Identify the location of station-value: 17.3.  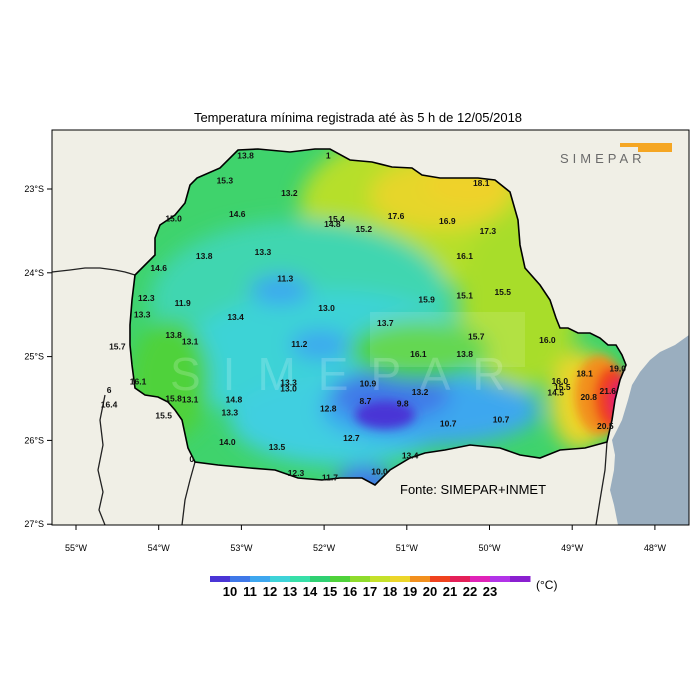
(488, 231).